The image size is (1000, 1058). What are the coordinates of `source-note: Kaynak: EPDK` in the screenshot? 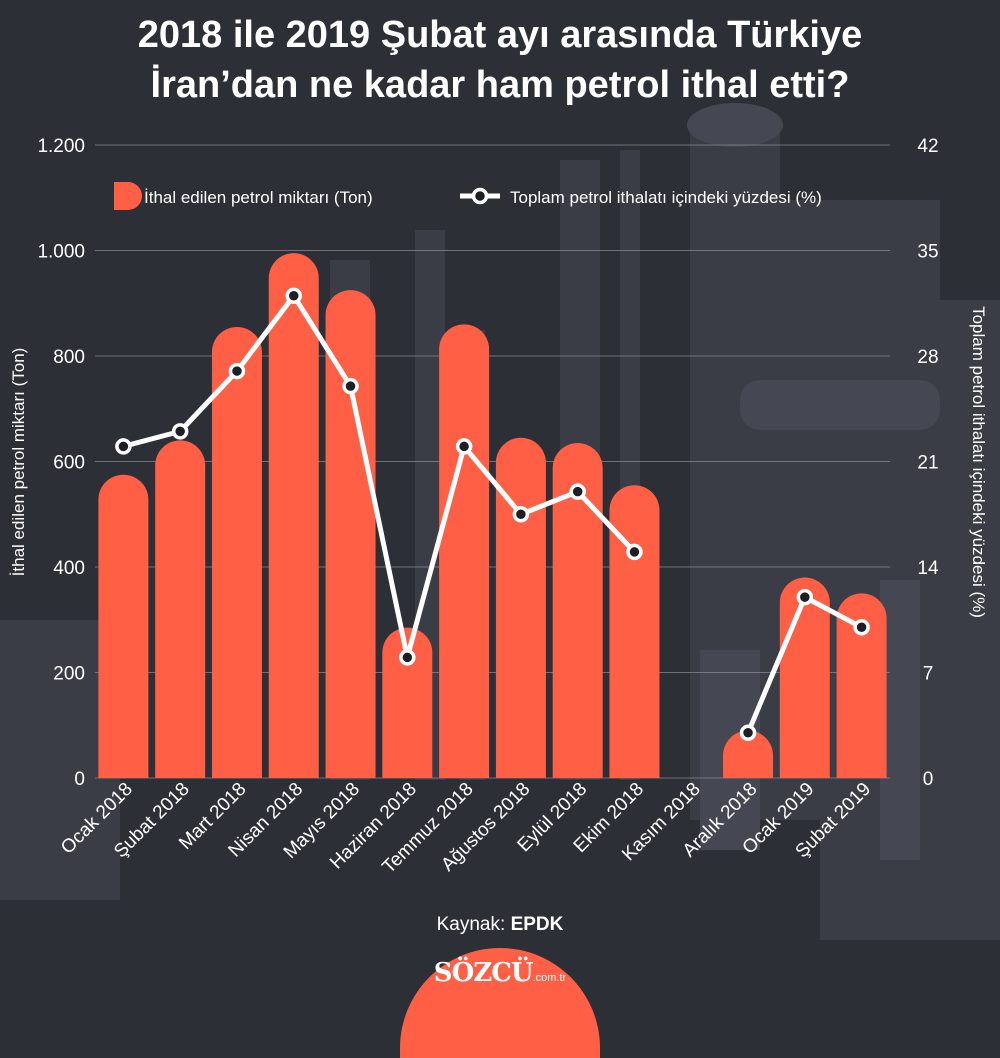 It's located at (500, 925).